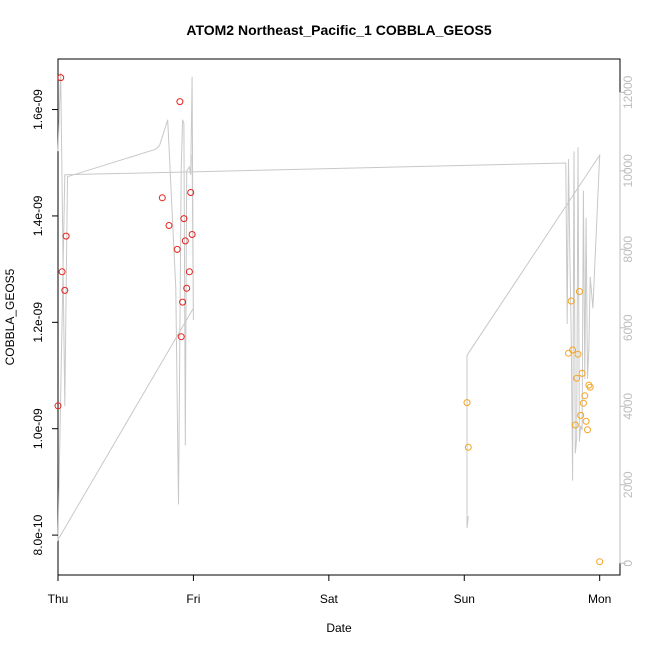  What do you see at coordinates (58, 599) in the screenshot?
I see `x-tick-label: Thu` at bounding box center [58, 599].